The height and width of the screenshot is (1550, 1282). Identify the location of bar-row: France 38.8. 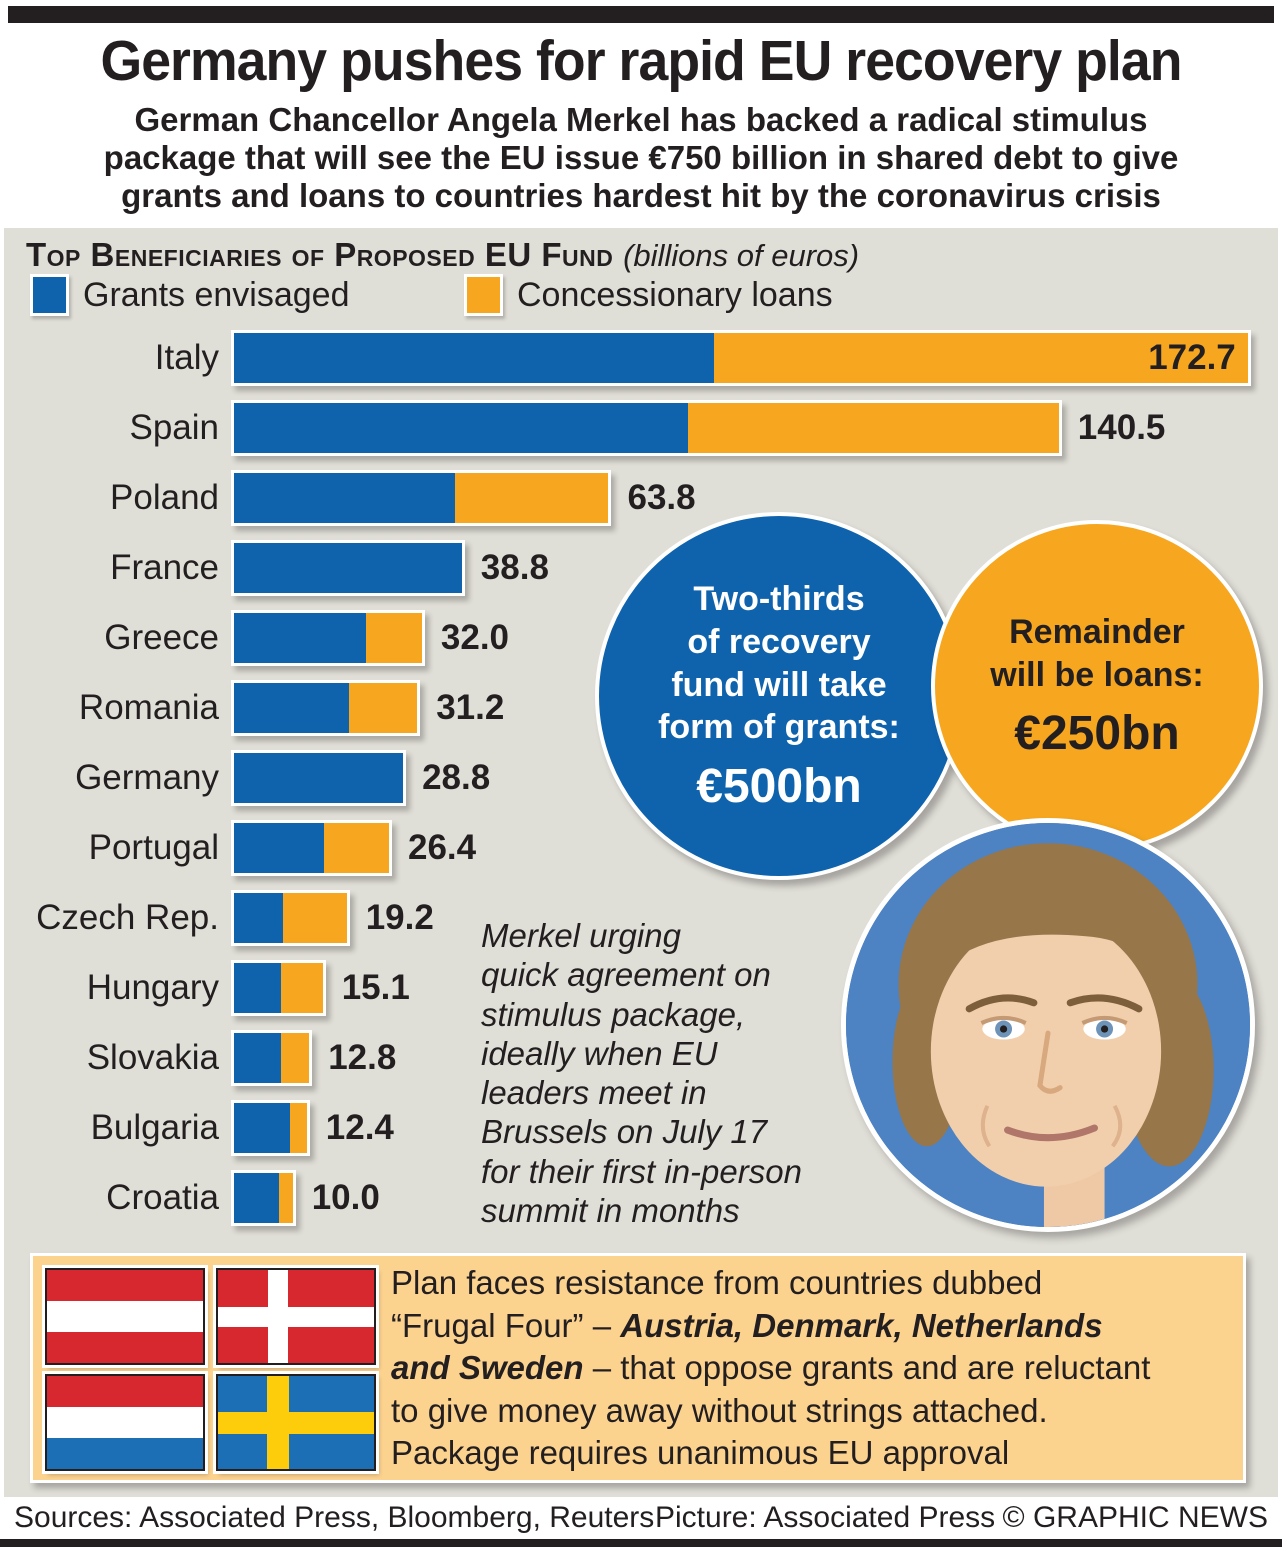
(641, 568).